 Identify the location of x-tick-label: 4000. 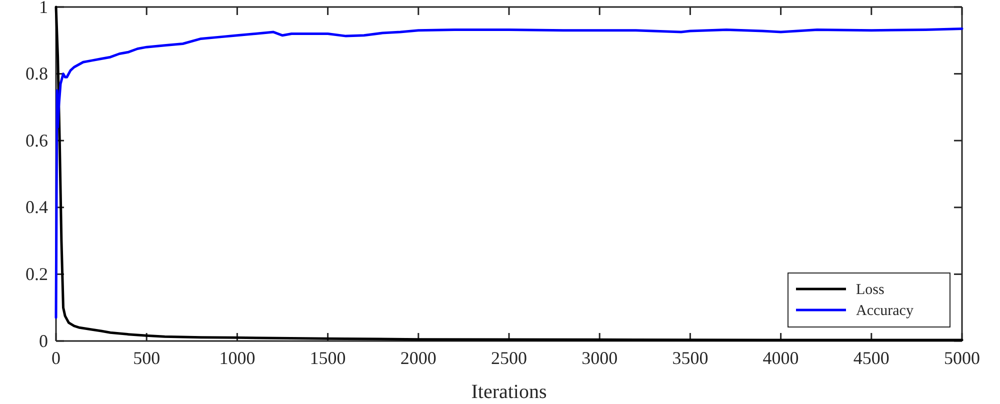
(780, 358).